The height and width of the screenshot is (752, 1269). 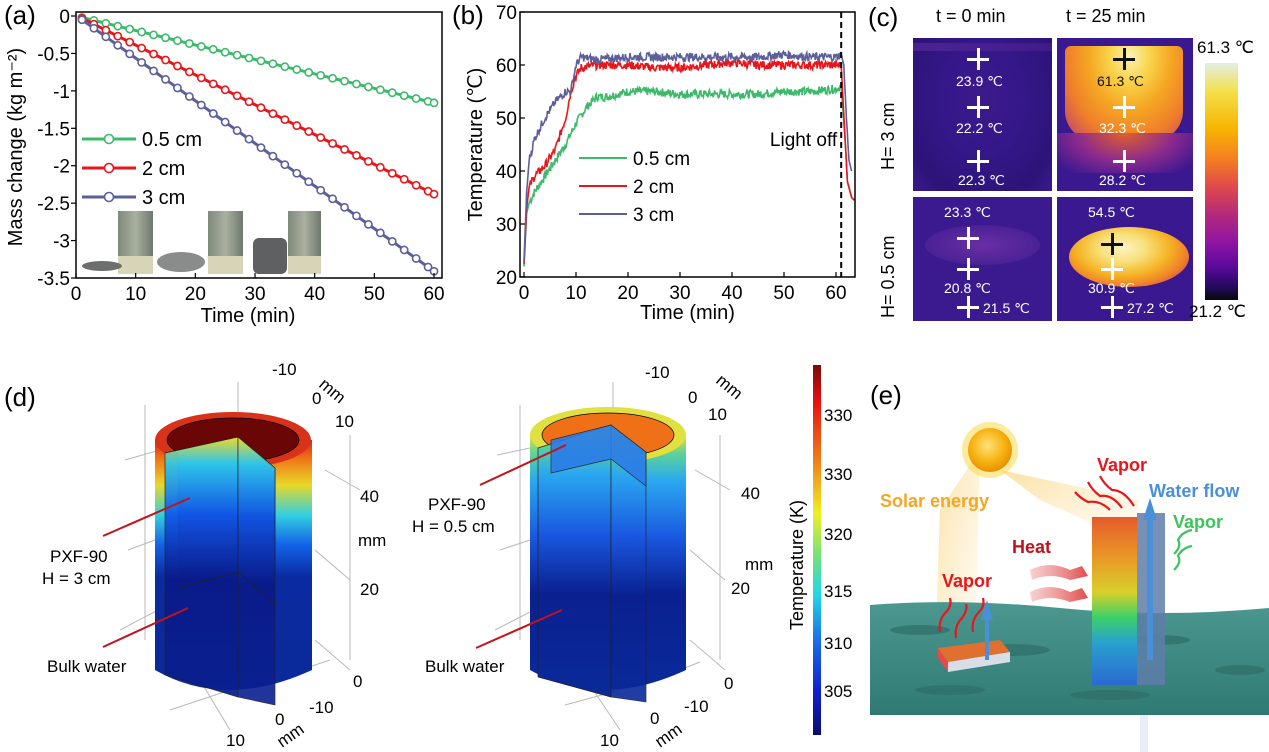 What do you see at coordinates (1122, 128) in the screenshot?
I see `temp-reading: 32.3 ℃` at bounding box center [1122, 128].